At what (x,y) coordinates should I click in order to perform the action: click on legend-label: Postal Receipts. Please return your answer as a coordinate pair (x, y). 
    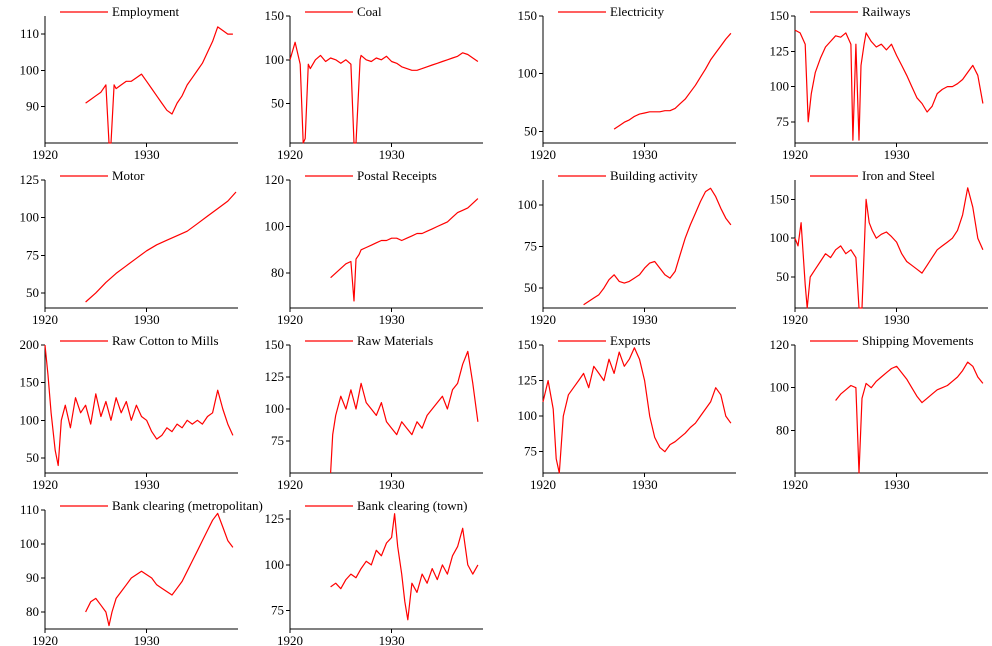
    Looking at the image, I should click on (397, 175).